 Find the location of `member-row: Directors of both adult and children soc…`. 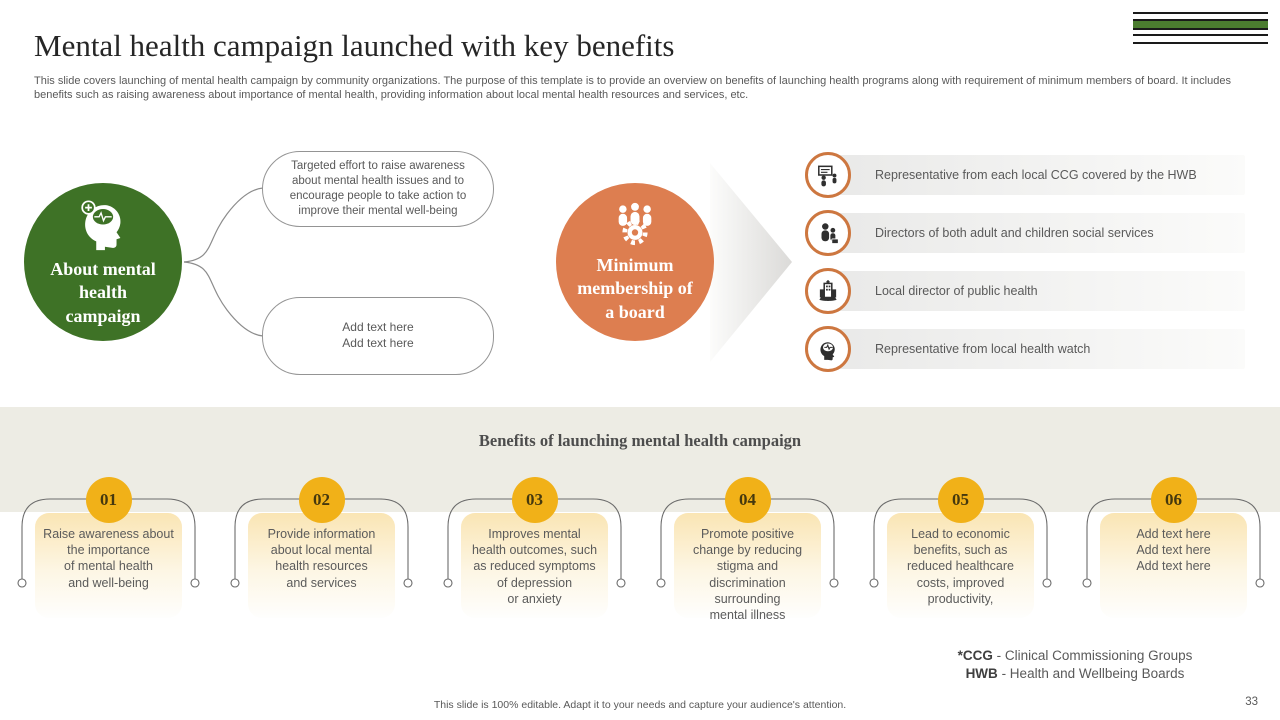

member-row: Directors of both adult and children soc… is located at coordinates (1027, 233).